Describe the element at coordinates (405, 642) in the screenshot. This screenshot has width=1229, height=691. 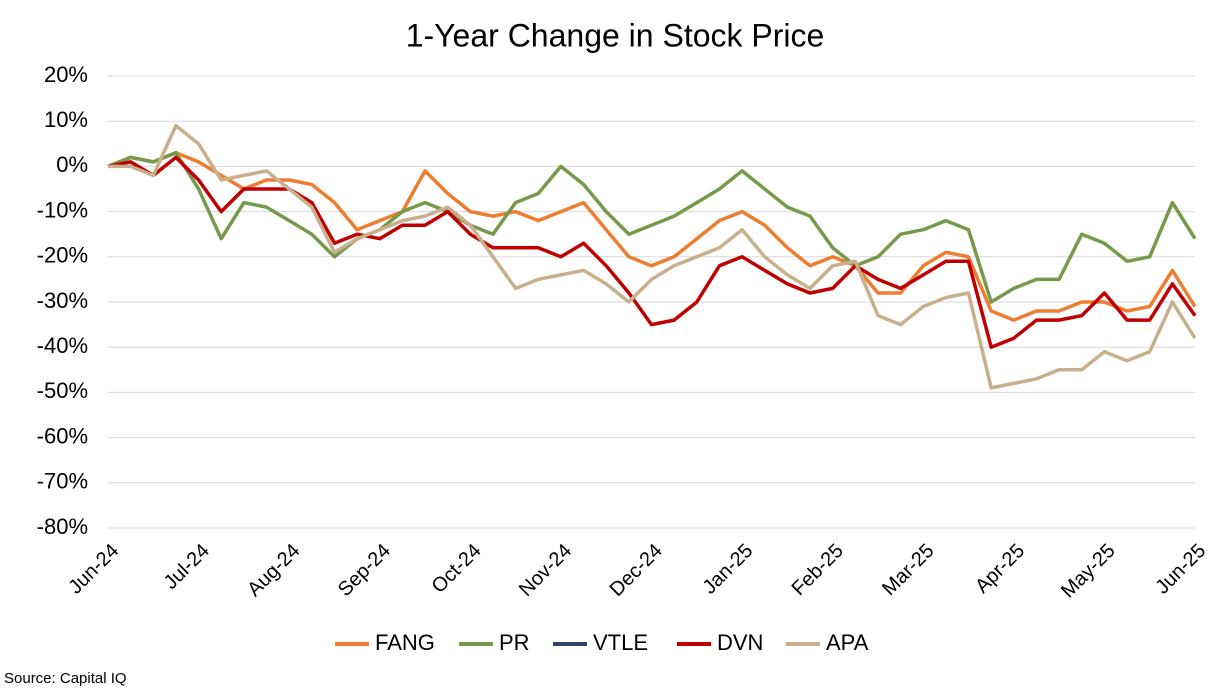
I see `legend-label: FANG` at that location.